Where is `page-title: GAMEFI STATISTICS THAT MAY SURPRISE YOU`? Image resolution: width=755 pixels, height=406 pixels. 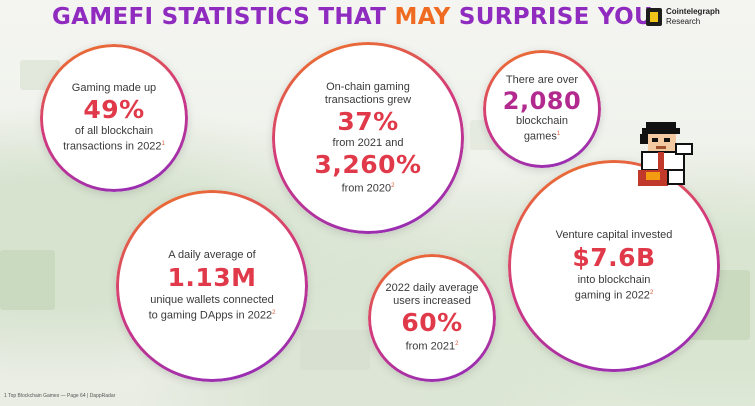
page-title: GAMEFI STATISTICS THAT MAY SURPRISE YOU is located at coordinates (352, 17).